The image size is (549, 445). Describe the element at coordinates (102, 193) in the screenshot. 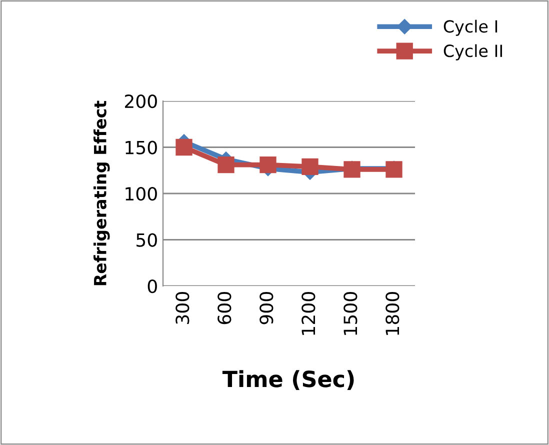

I see `y-axis-title: Refrigerating Effect` at that location.